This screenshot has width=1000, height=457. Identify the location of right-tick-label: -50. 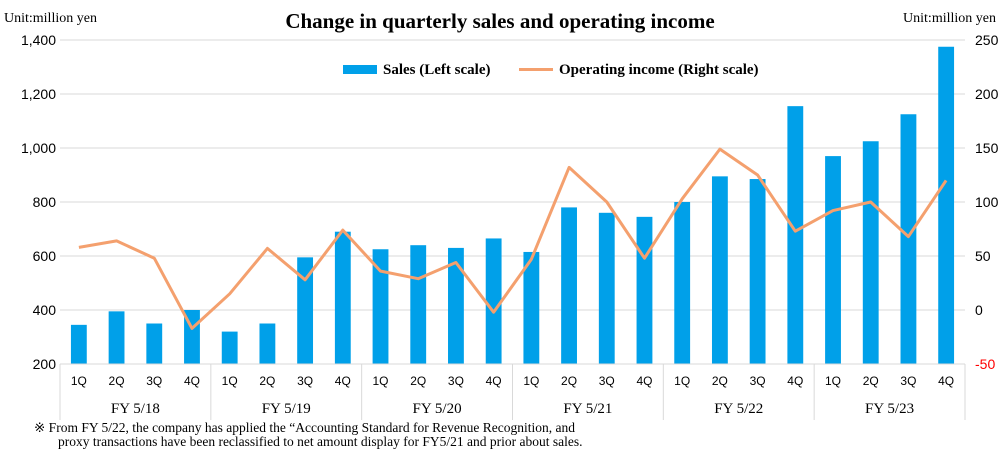
(985, 364).